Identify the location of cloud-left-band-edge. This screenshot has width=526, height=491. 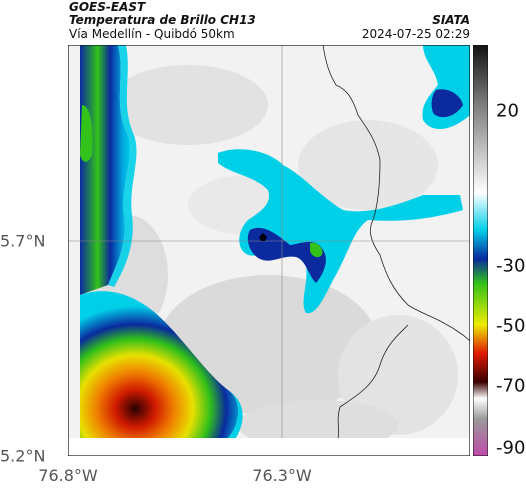
(122, 166).